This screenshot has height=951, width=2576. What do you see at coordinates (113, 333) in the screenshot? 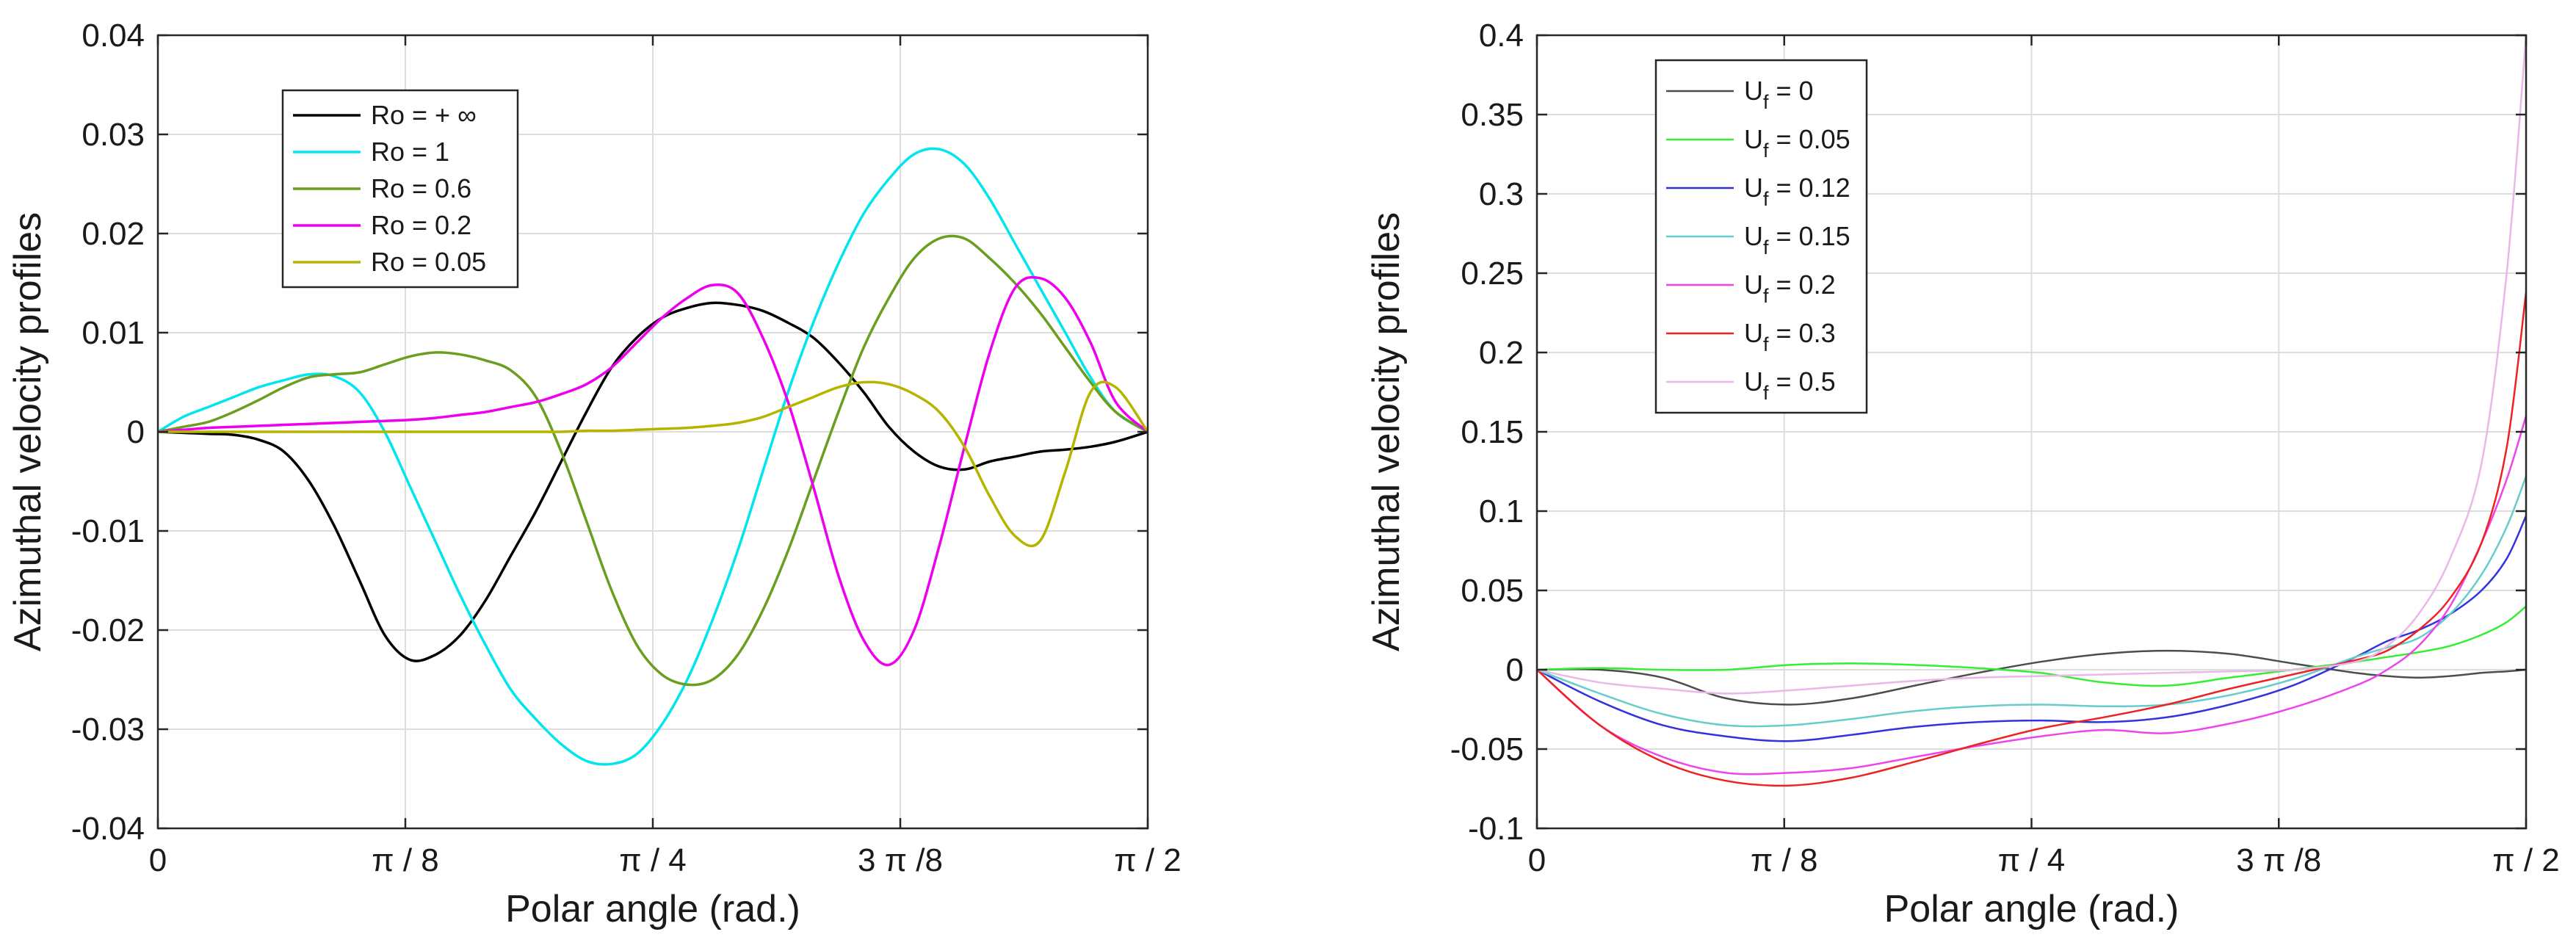
I see `y-tick-label: 0.01` at bounding box center [113, 333].